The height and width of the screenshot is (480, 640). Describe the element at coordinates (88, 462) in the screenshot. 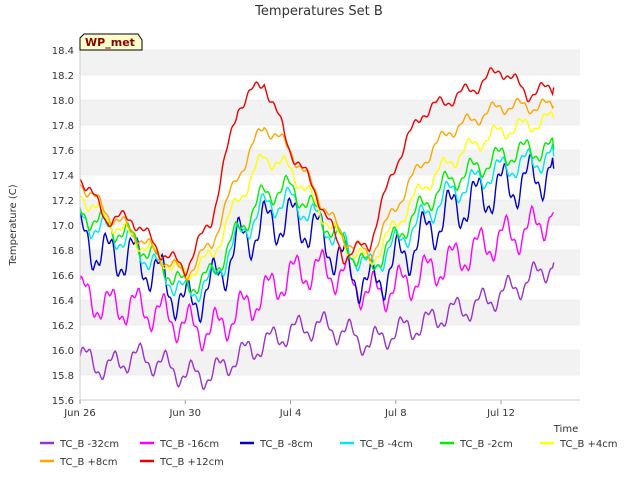

I see `legend-label: TC_B +8cm` at that location.